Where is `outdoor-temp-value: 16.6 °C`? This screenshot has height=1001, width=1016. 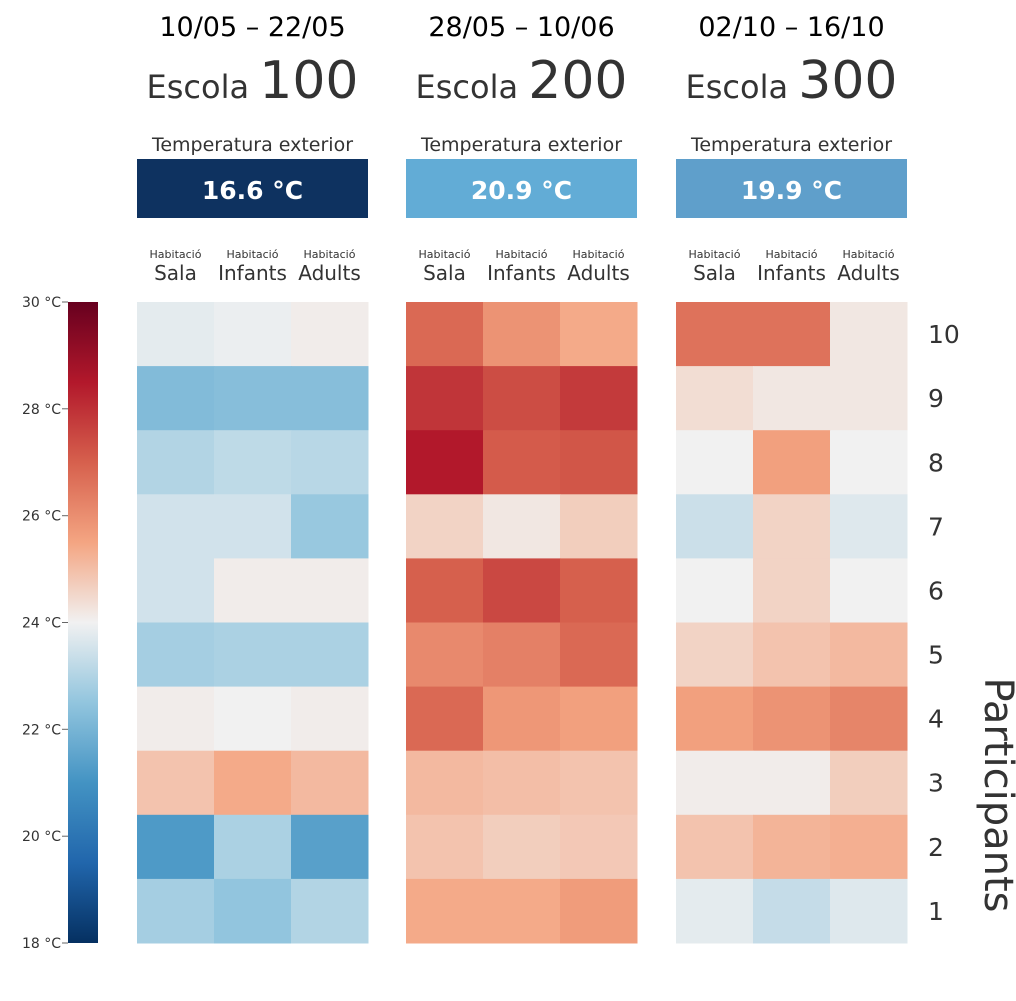
outdoor-temp-value: 16.6 °C is located at coordinates (252, 190).